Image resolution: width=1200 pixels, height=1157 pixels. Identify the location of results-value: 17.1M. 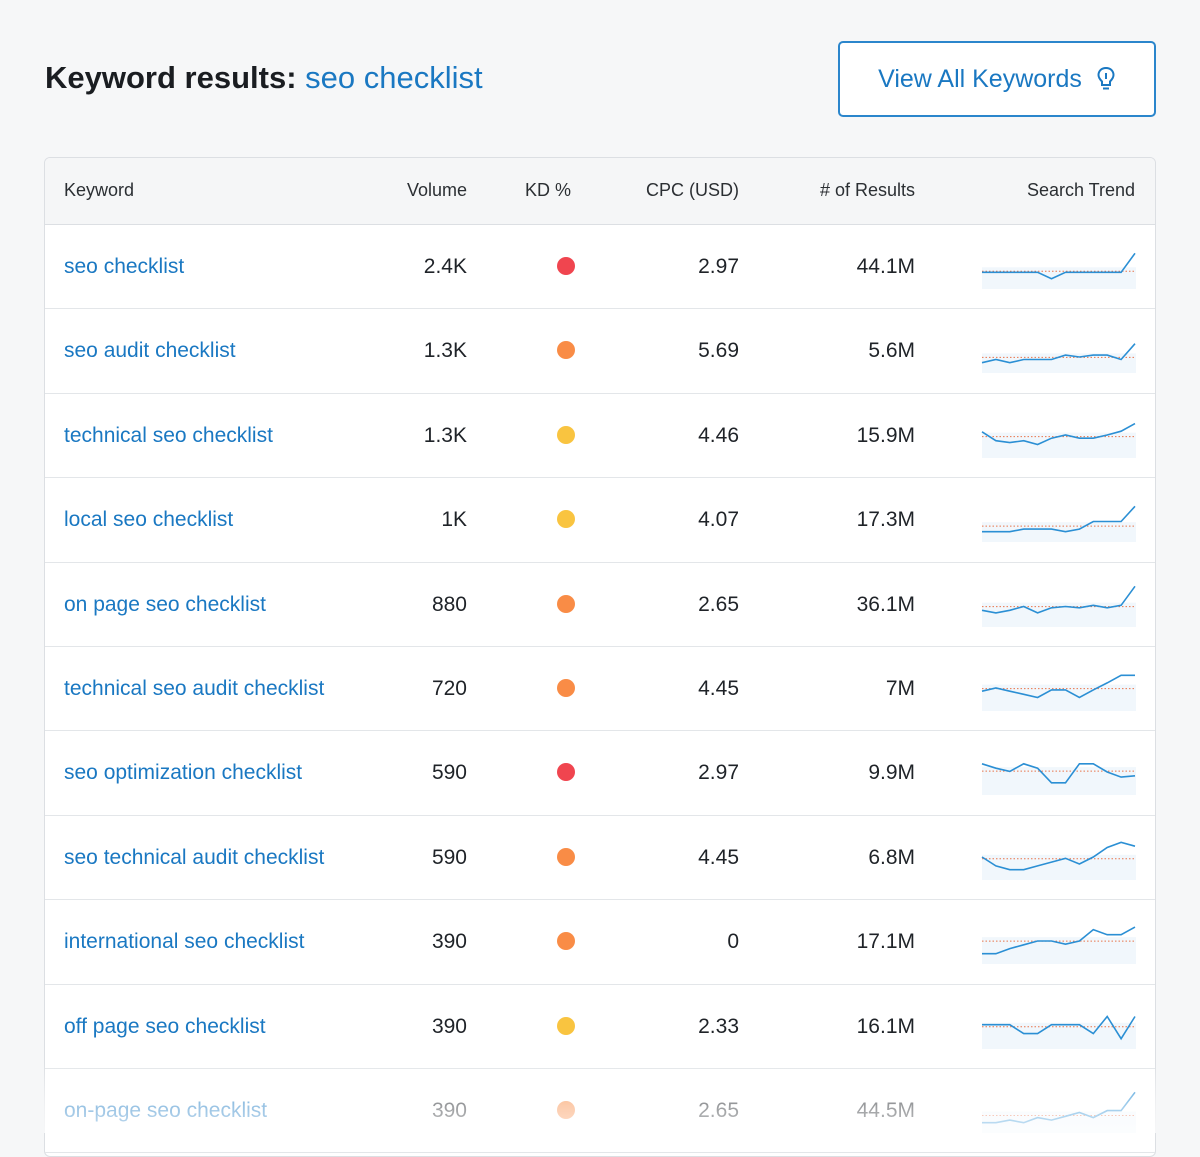
(885, 942).